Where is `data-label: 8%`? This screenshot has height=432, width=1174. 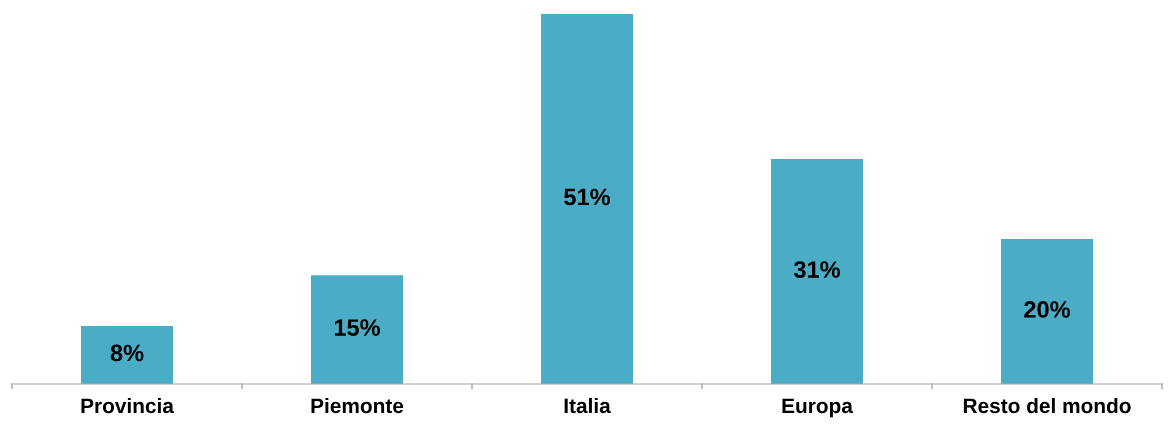 data-label: 8% is located at coordinates (127, 353).